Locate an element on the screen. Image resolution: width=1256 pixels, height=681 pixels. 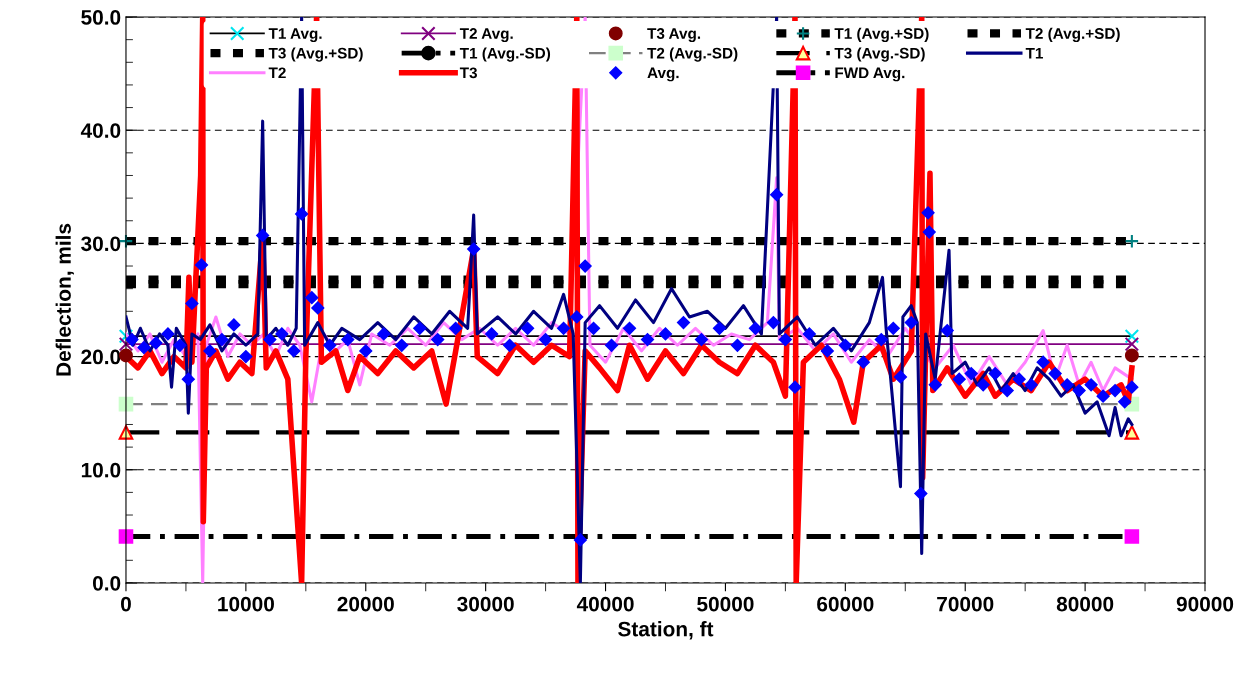
x-tick-label: 80000 is located at coordinates (1085, 604).